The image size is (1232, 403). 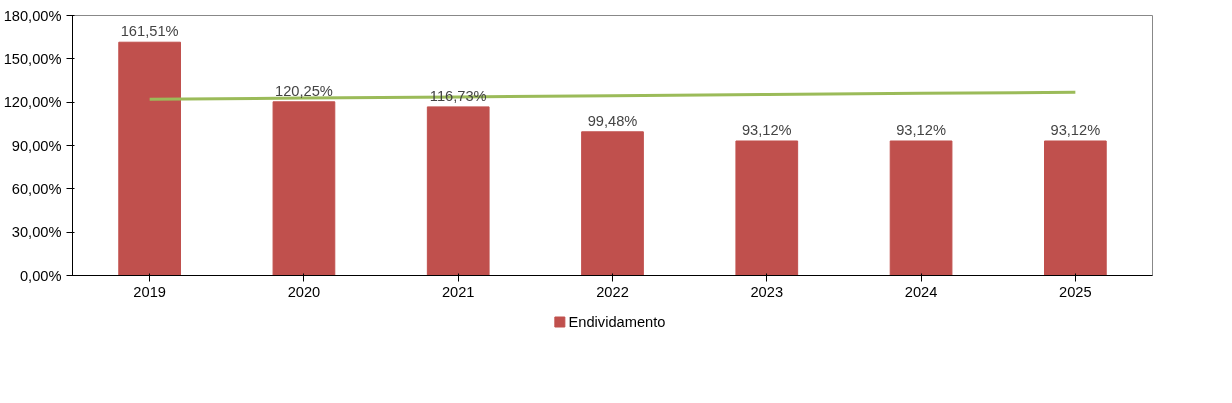 What do you see at coordinates (40, 275) in the screenshot?
I see `y-tick-label: 0,00%` at bounding box center [40, 275].